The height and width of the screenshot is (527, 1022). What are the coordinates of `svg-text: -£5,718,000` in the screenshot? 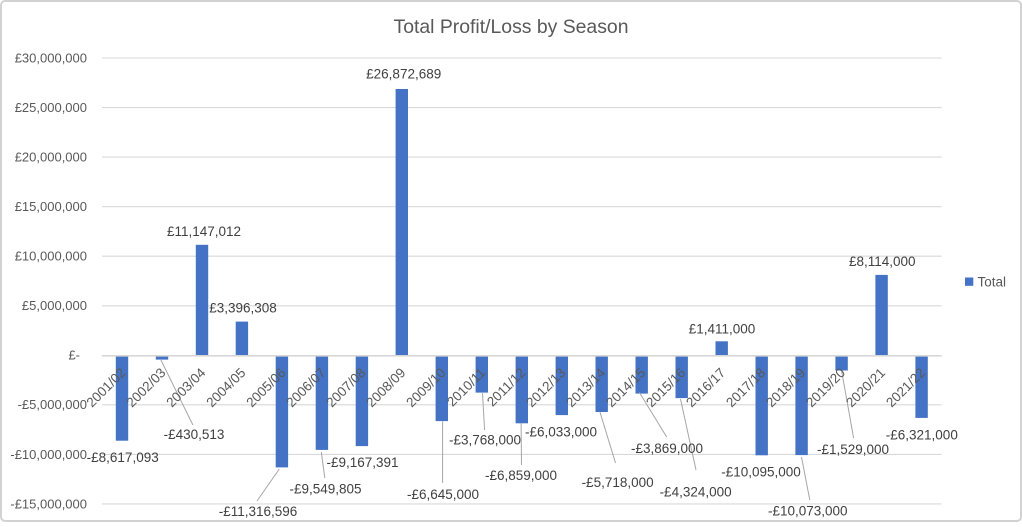 It's located at (618, 482).